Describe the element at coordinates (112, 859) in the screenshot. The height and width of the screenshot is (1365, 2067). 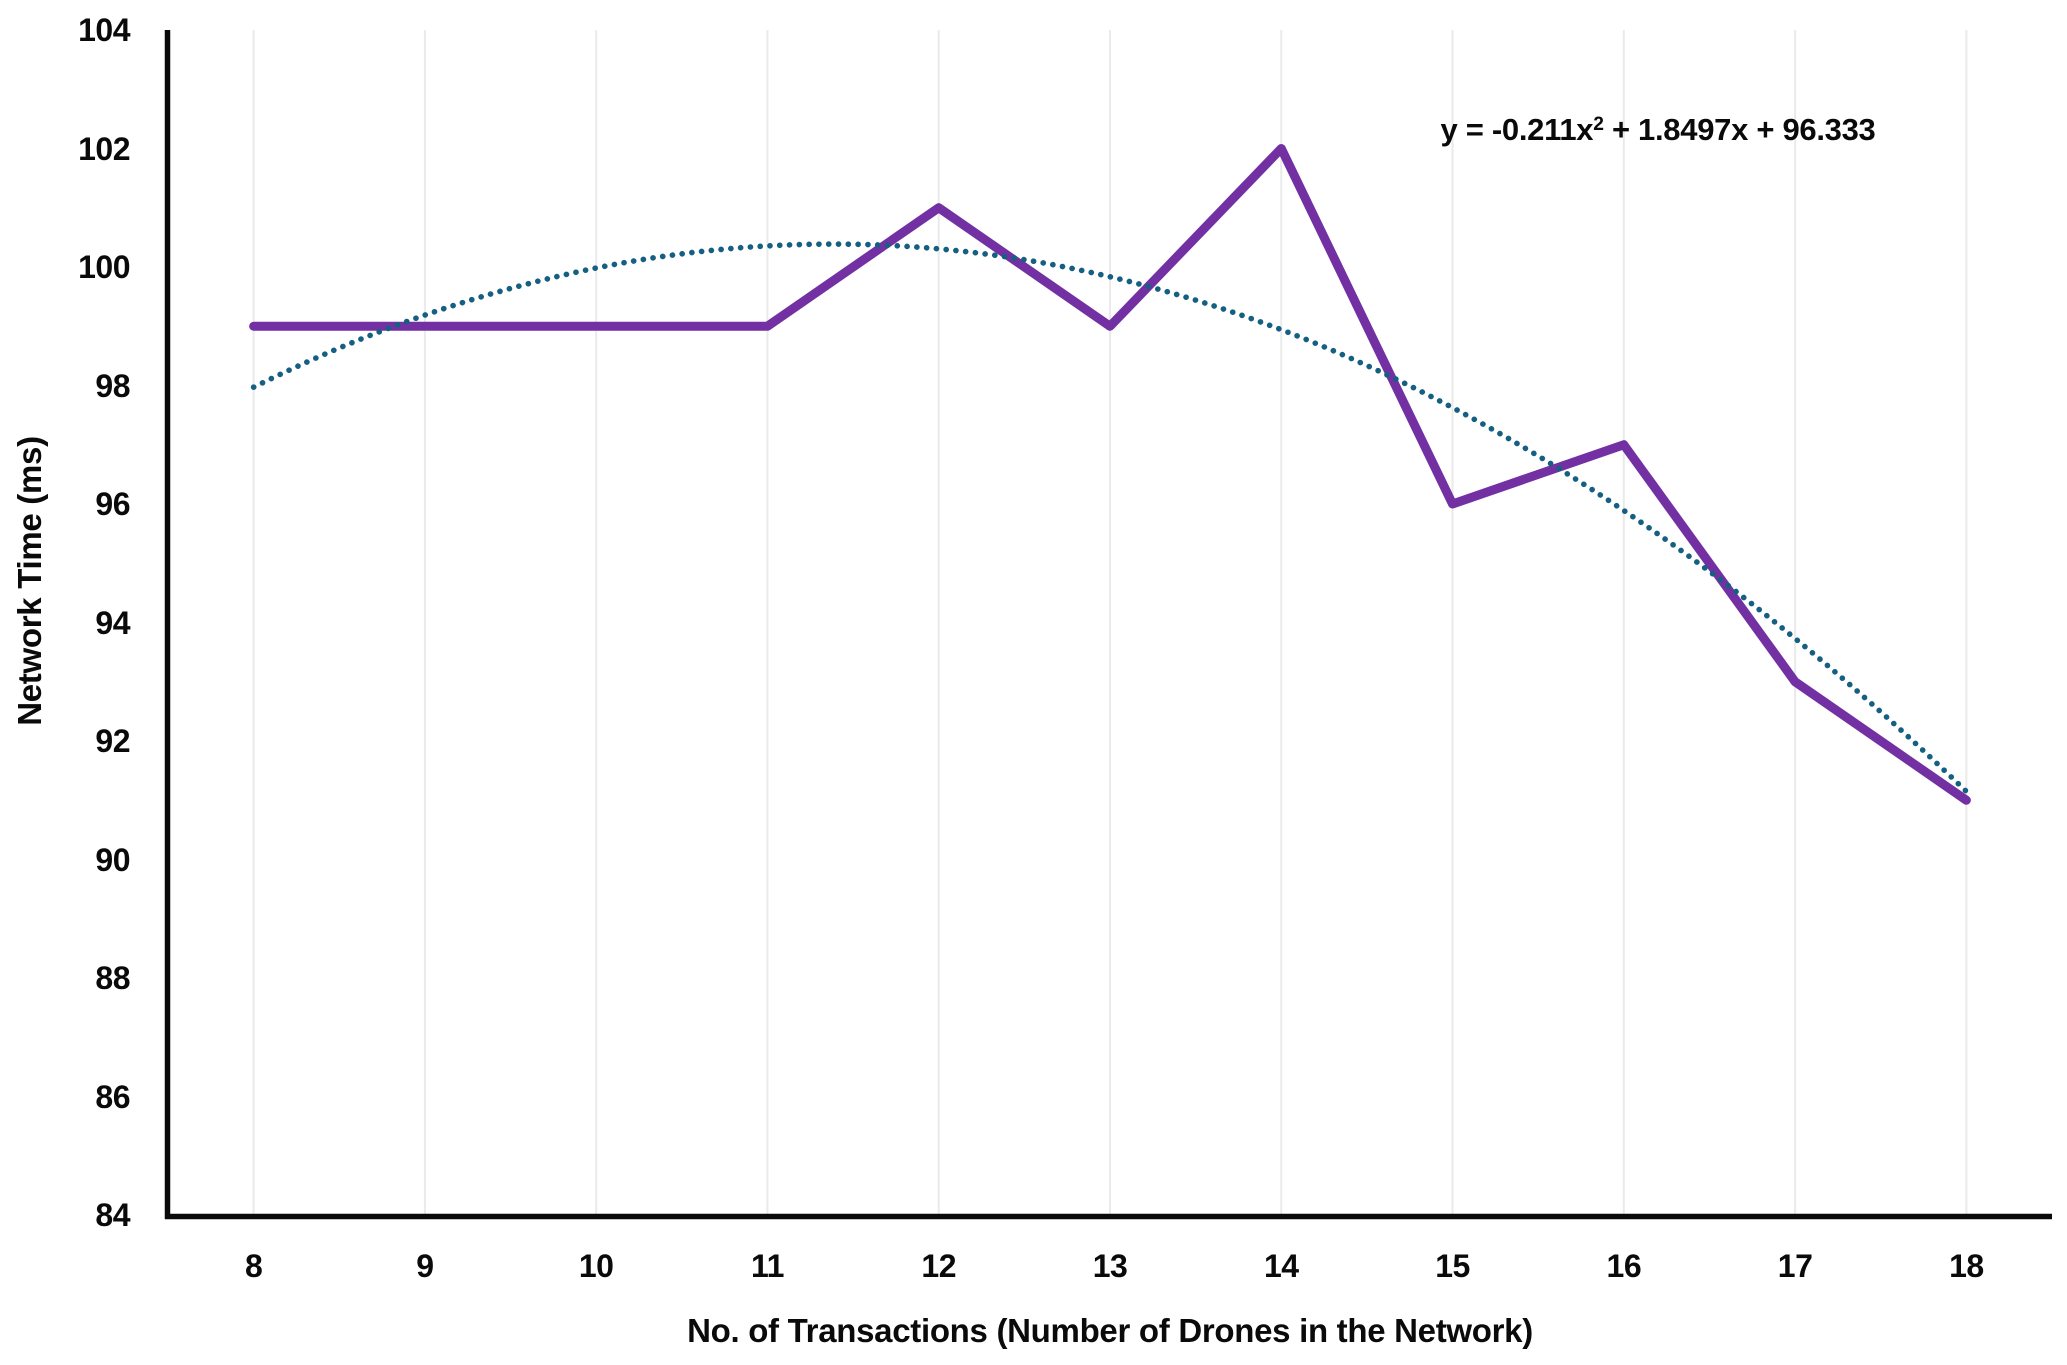
I see `y-tick-label-90: 90` at that location.